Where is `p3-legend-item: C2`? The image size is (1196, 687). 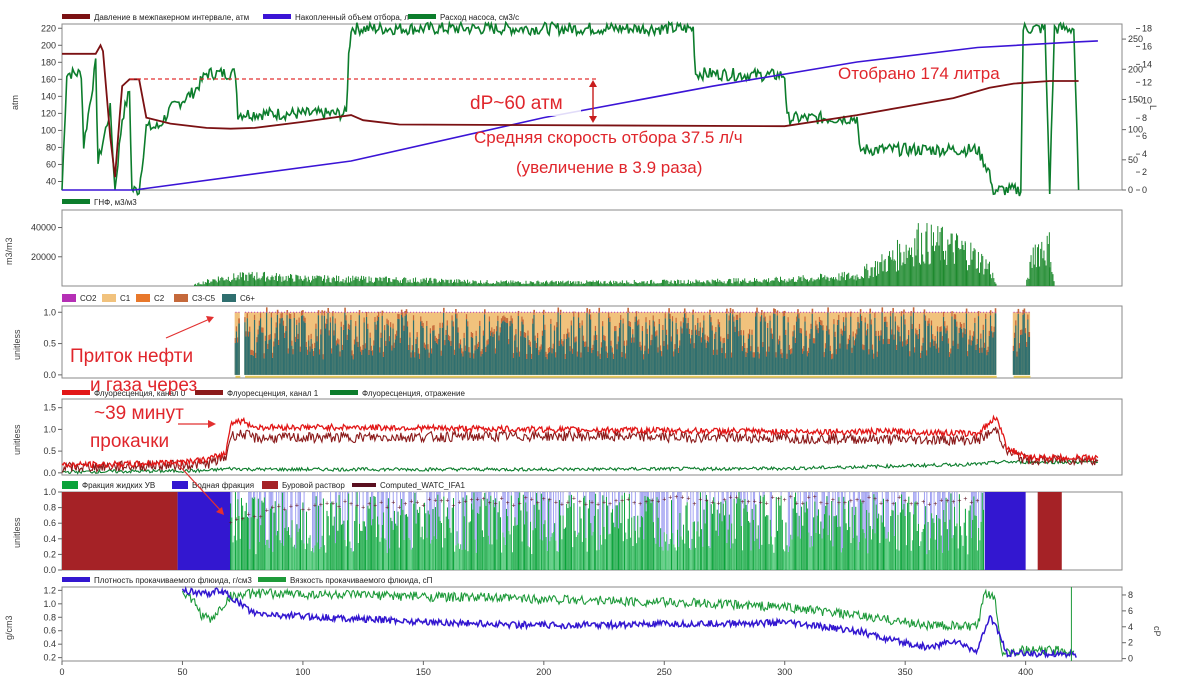
p3-legend-item: C2 is located at coordinates (159, 298).